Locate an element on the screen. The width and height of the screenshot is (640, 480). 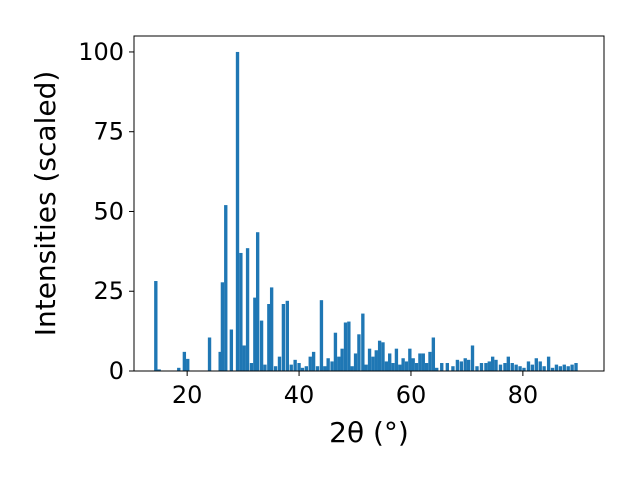
y-tick-label: 100 is located at coordinates (101, 52).